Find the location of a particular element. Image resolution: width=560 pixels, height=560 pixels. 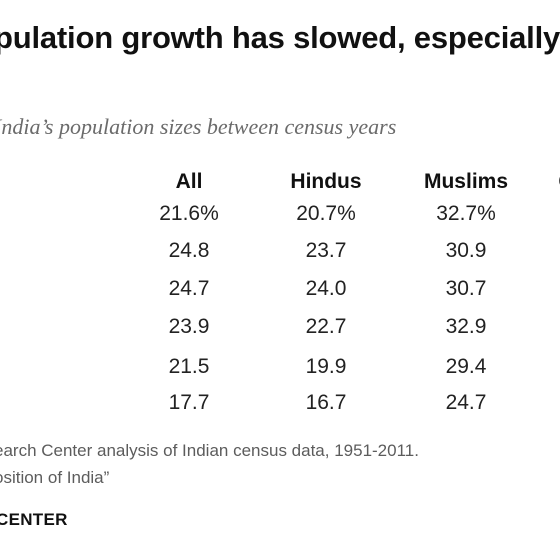

table-cell-r0-c1: 20.7% is located at coordinates (326, 213).